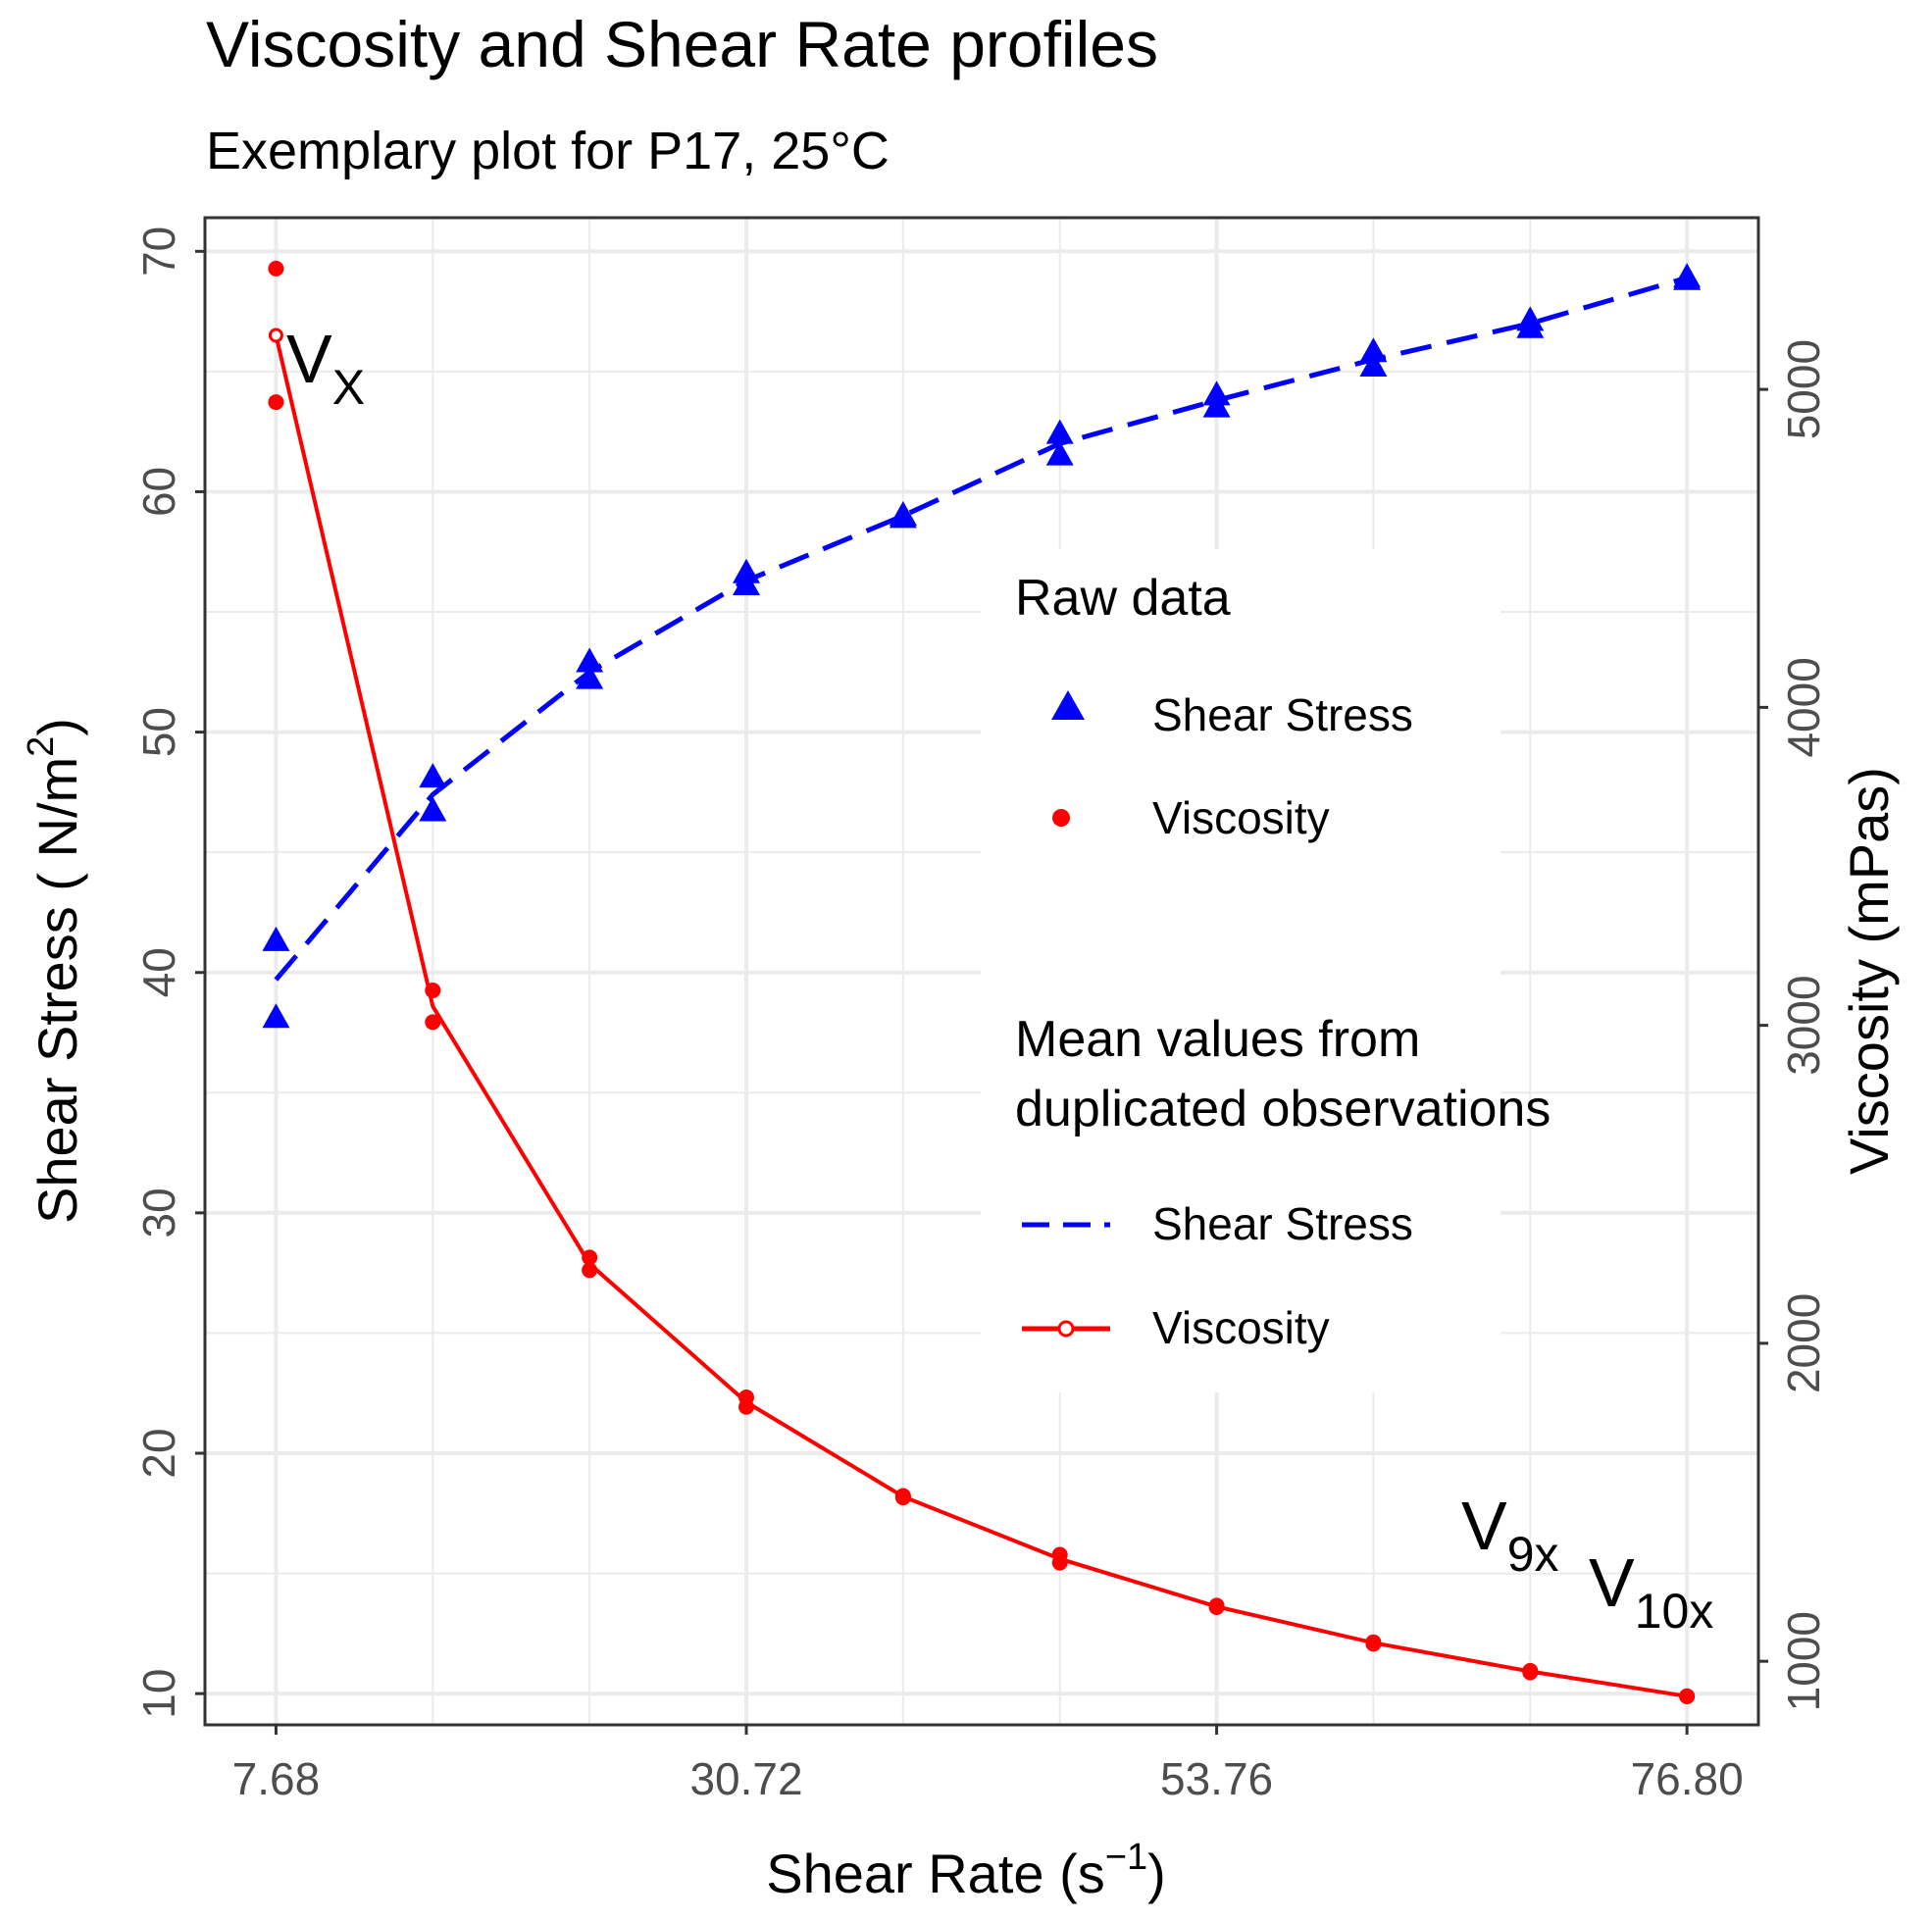  I want to click on legend-mean-title-line2: duplicated observations, so click(1283, 1109).